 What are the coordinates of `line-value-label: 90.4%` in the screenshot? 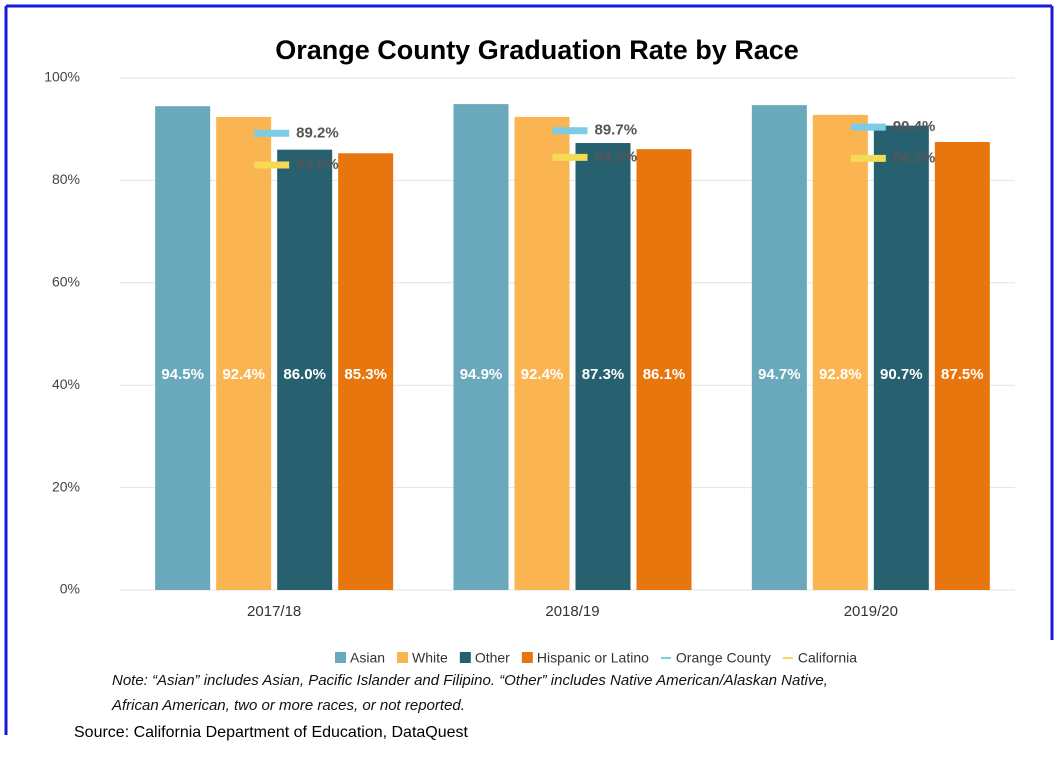 It's located at (914, 126).